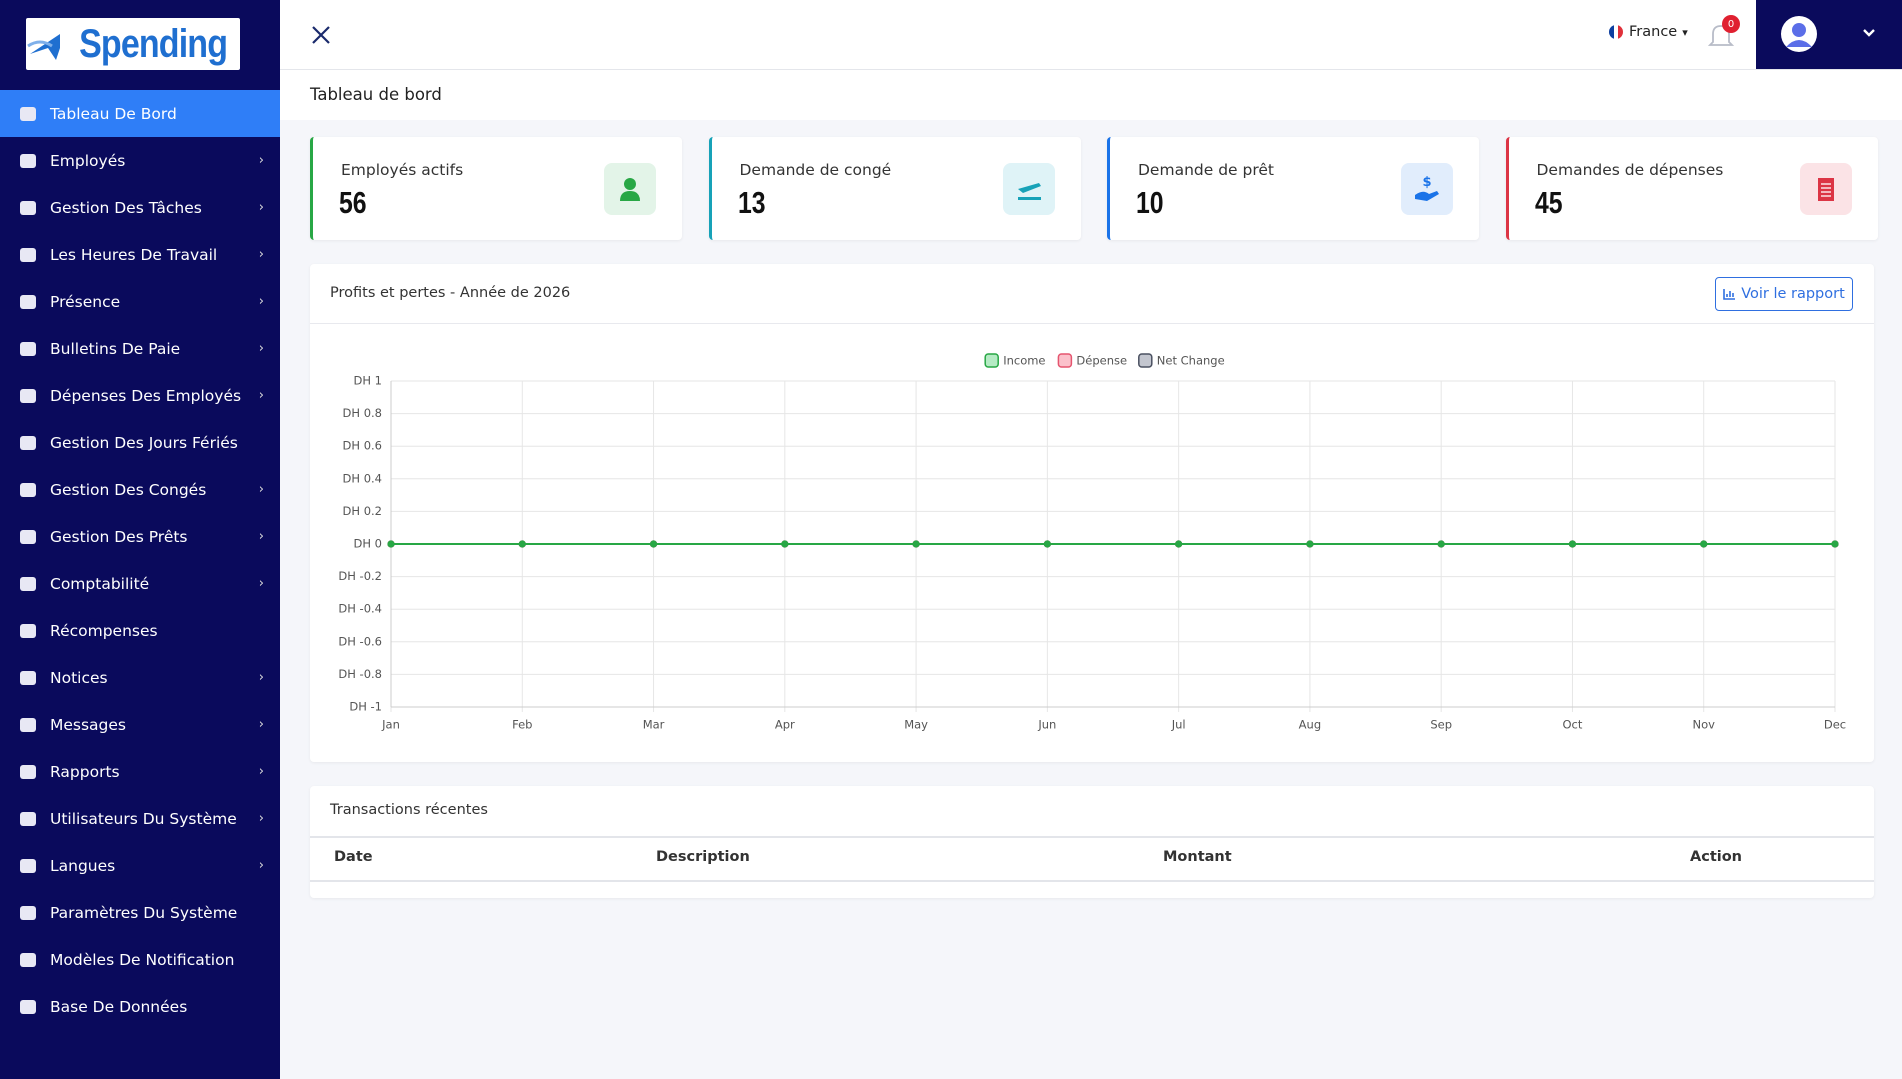 The width and height of the screenshot is (1902, 1079). I want to click on nav-item: Paramètres Du Système, so click(140, 912).